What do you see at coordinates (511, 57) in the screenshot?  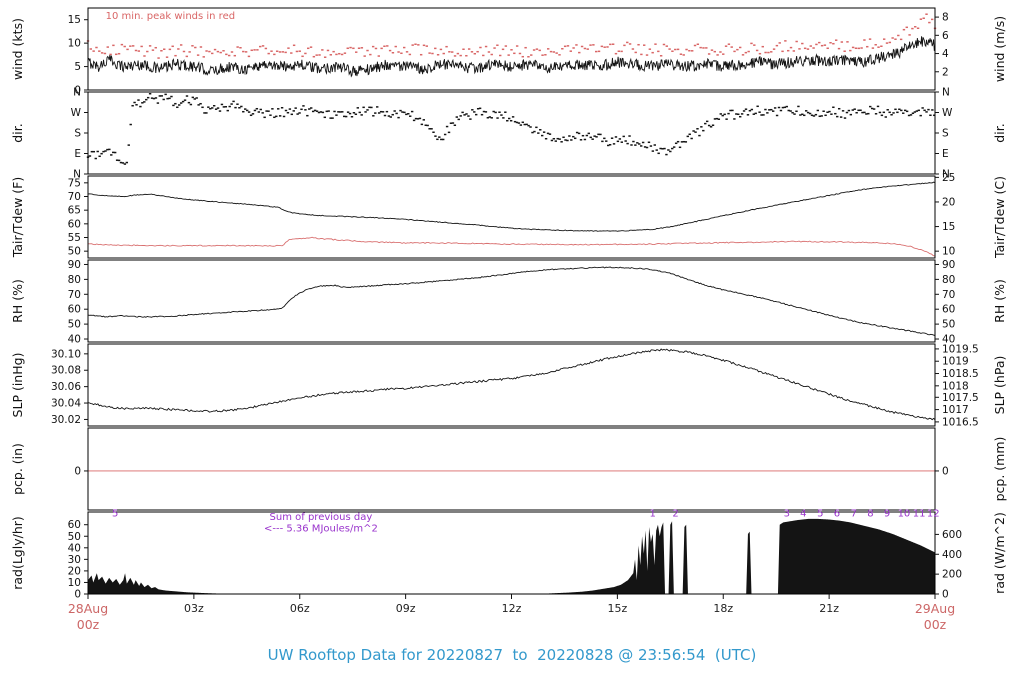 I see `series-wind-average` at bounding box center [511, 57].